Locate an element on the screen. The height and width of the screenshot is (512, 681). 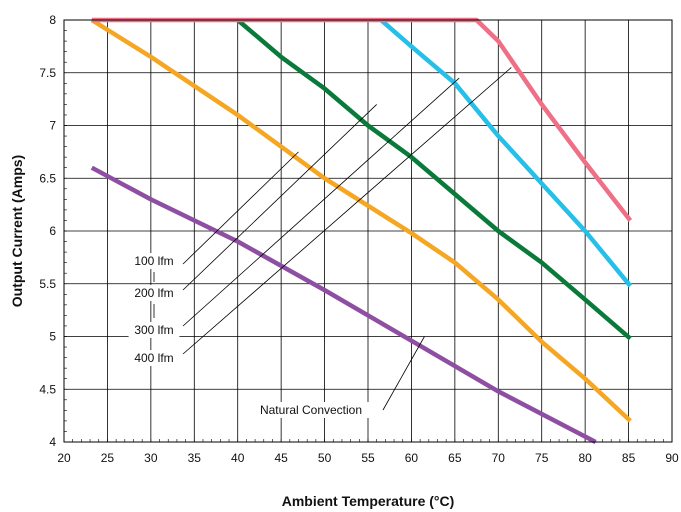
x-tick-labels: 20 25 30 35 40 45 50 55 60 65 70 75 80 85 90 is located at coordinates (368, 458).